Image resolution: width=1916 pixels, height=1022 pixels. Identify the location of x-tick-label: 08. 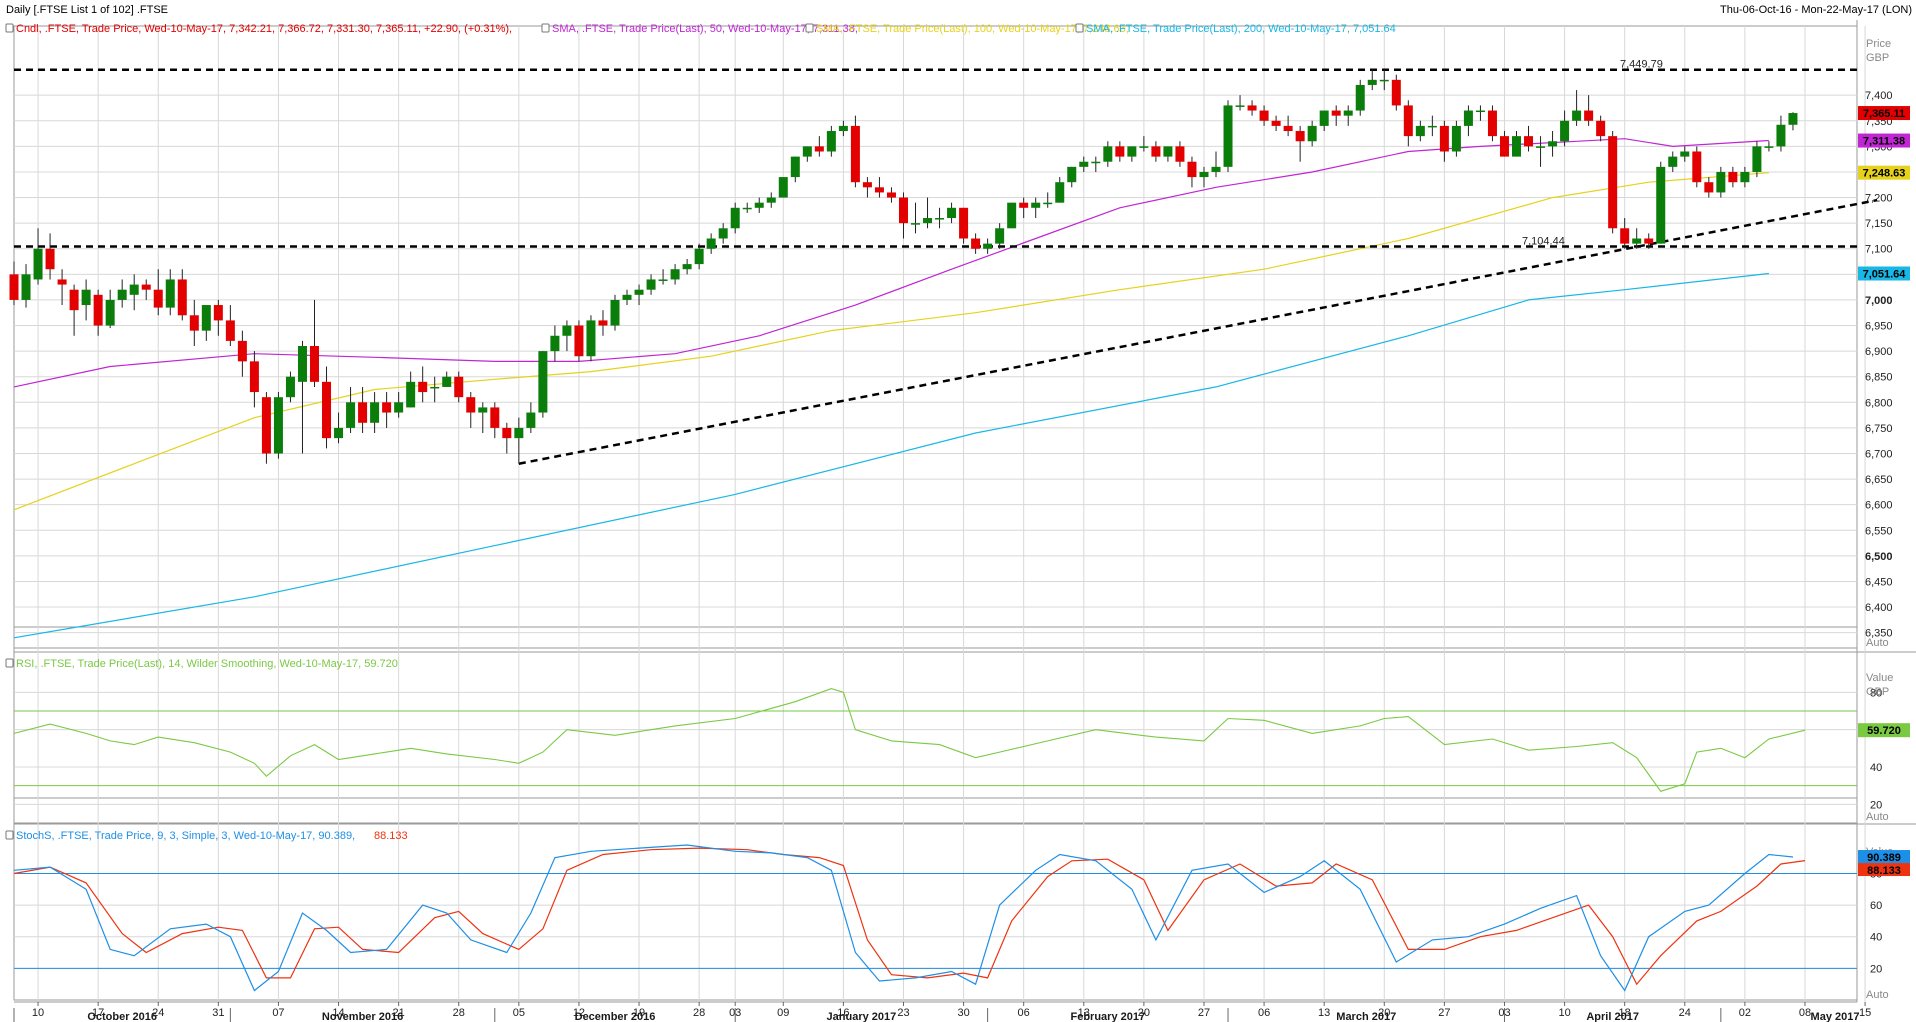
(1805, 1013).